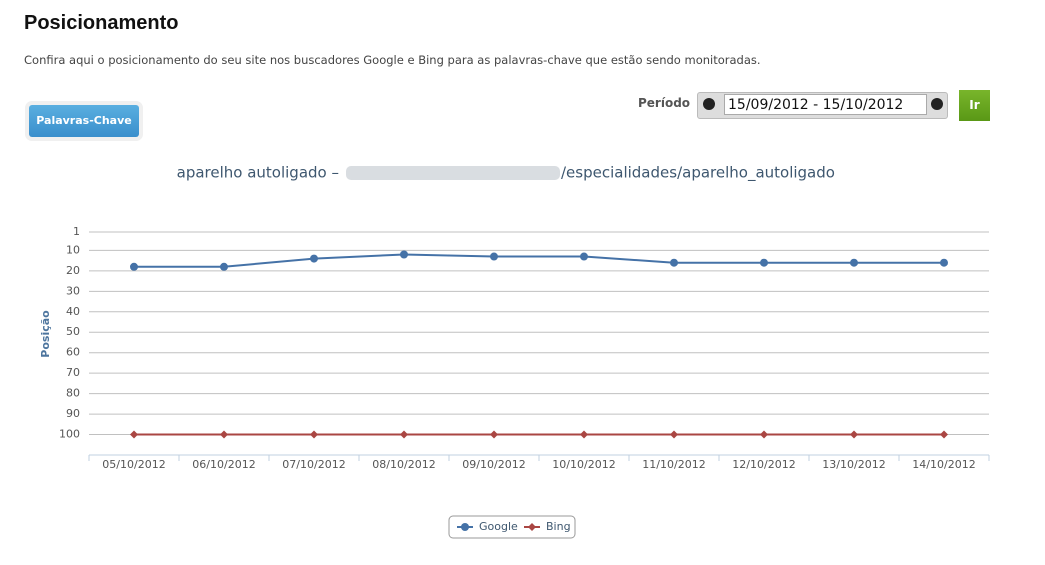 The image size is (1045, 565). What do you see at coordinates (73, 290) in the screenshot?
I see `y-tick-label: 30` at bounding box center [73, 290].